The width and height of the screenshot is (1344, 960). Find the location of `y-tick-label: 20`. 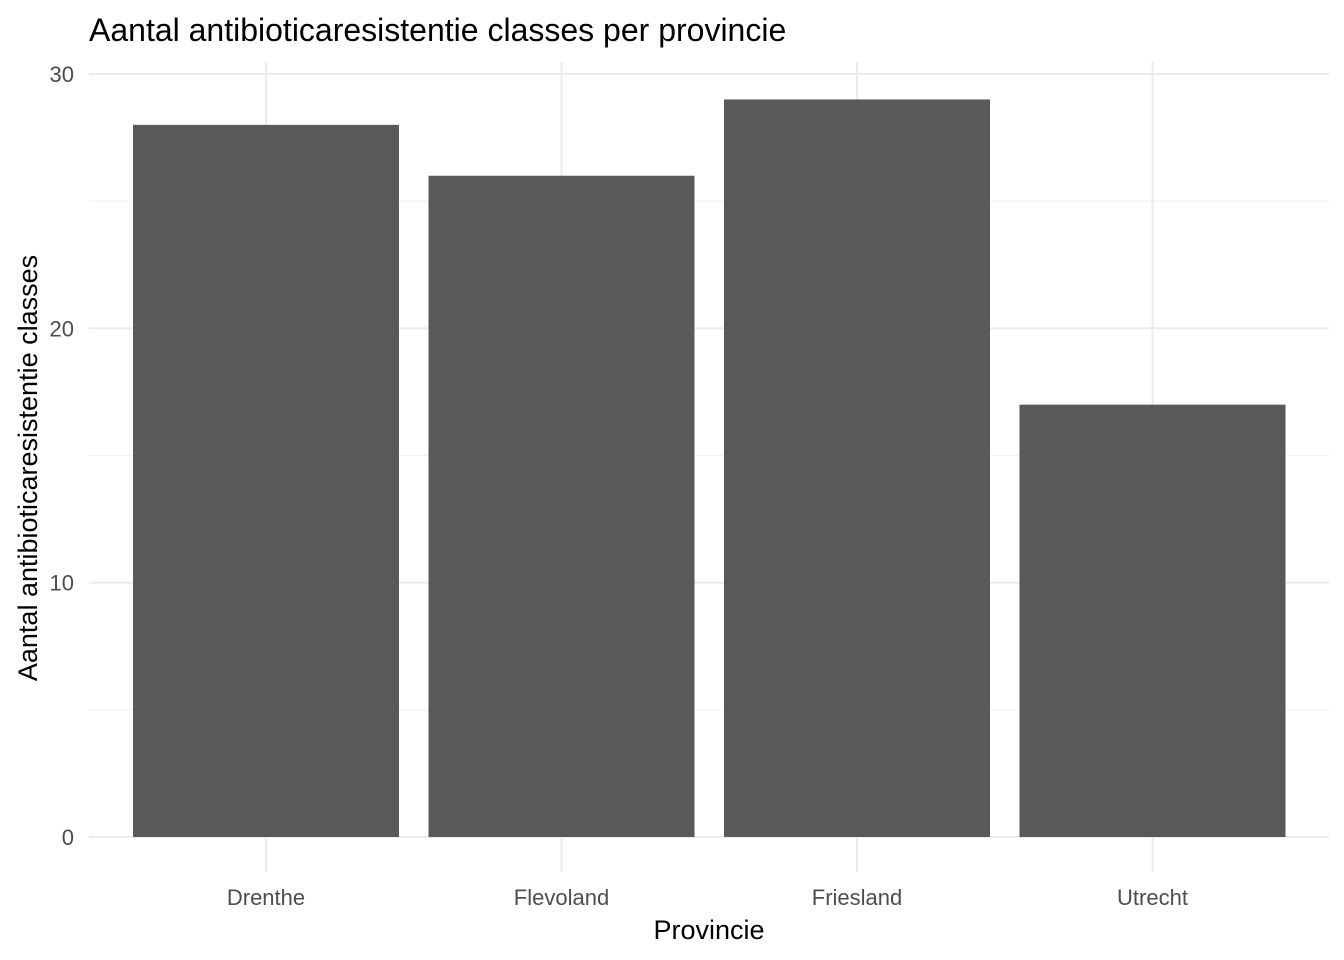

y-tick-label: 20 is located at coordinates (62, 328).